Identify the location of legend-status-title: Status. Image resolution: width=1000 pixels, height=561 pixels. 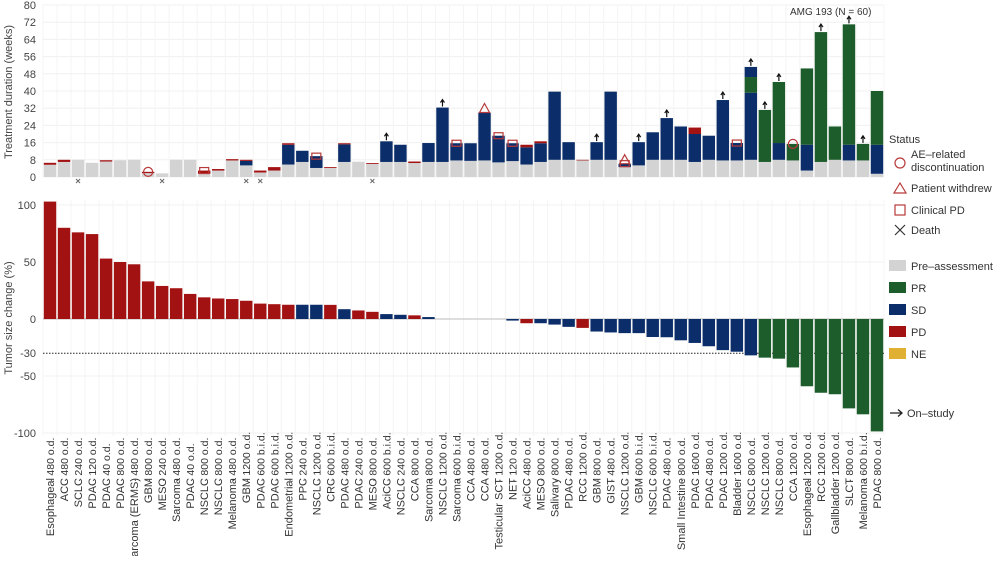
(905, 140).